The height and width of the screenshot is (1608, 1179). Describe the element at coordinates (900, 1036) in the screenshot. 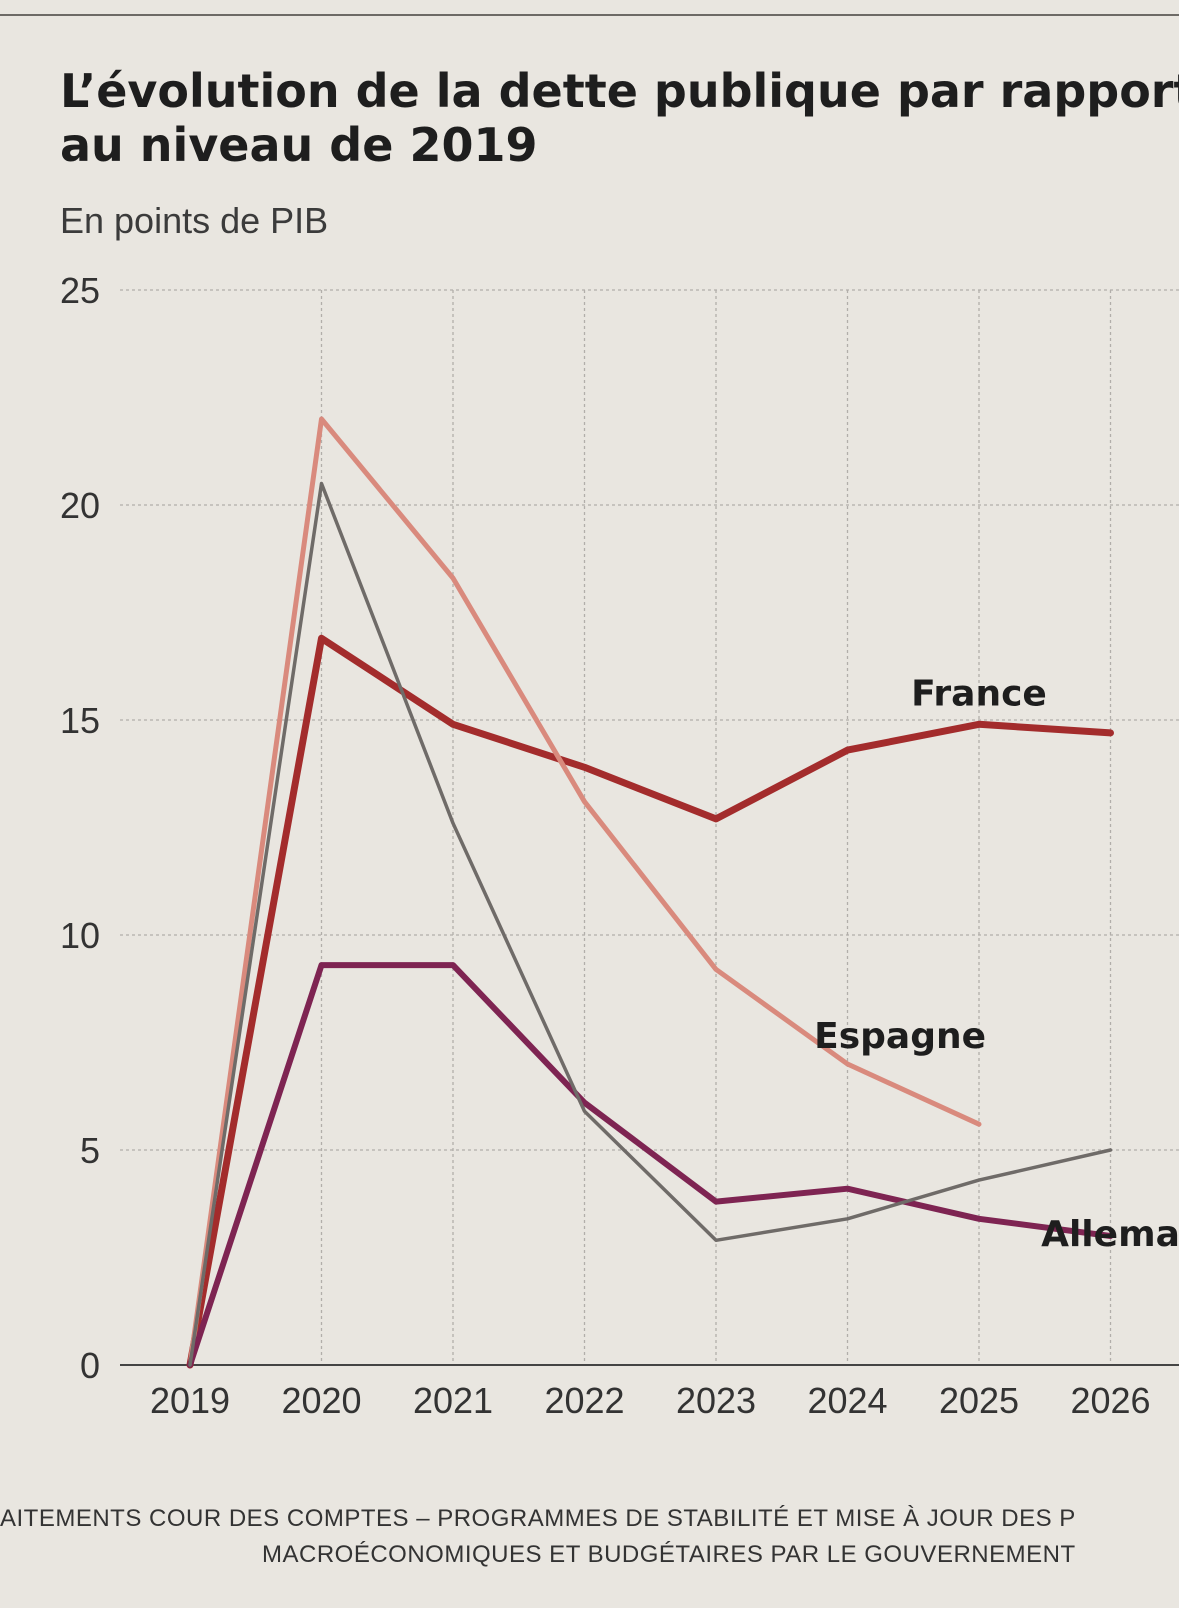

I see `series-label: Espagne` at that location.